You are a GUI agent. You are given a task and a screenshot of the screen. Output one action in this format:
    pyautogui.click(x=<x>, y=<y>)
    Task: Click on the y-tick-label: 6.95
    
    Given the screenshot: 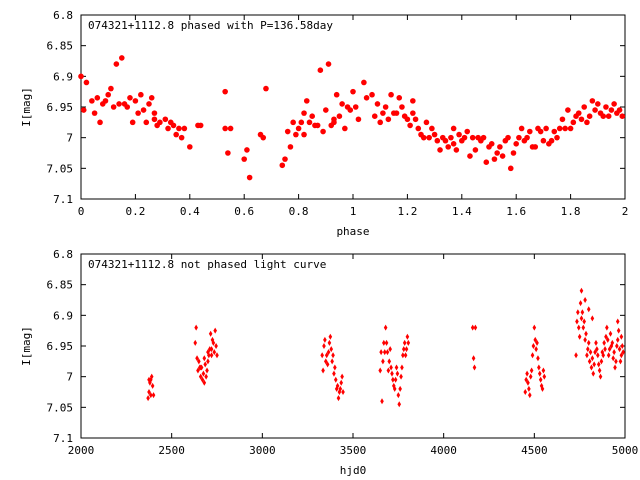 What is the action you would take?
    pyautogui.click(x=60, y=107)
    